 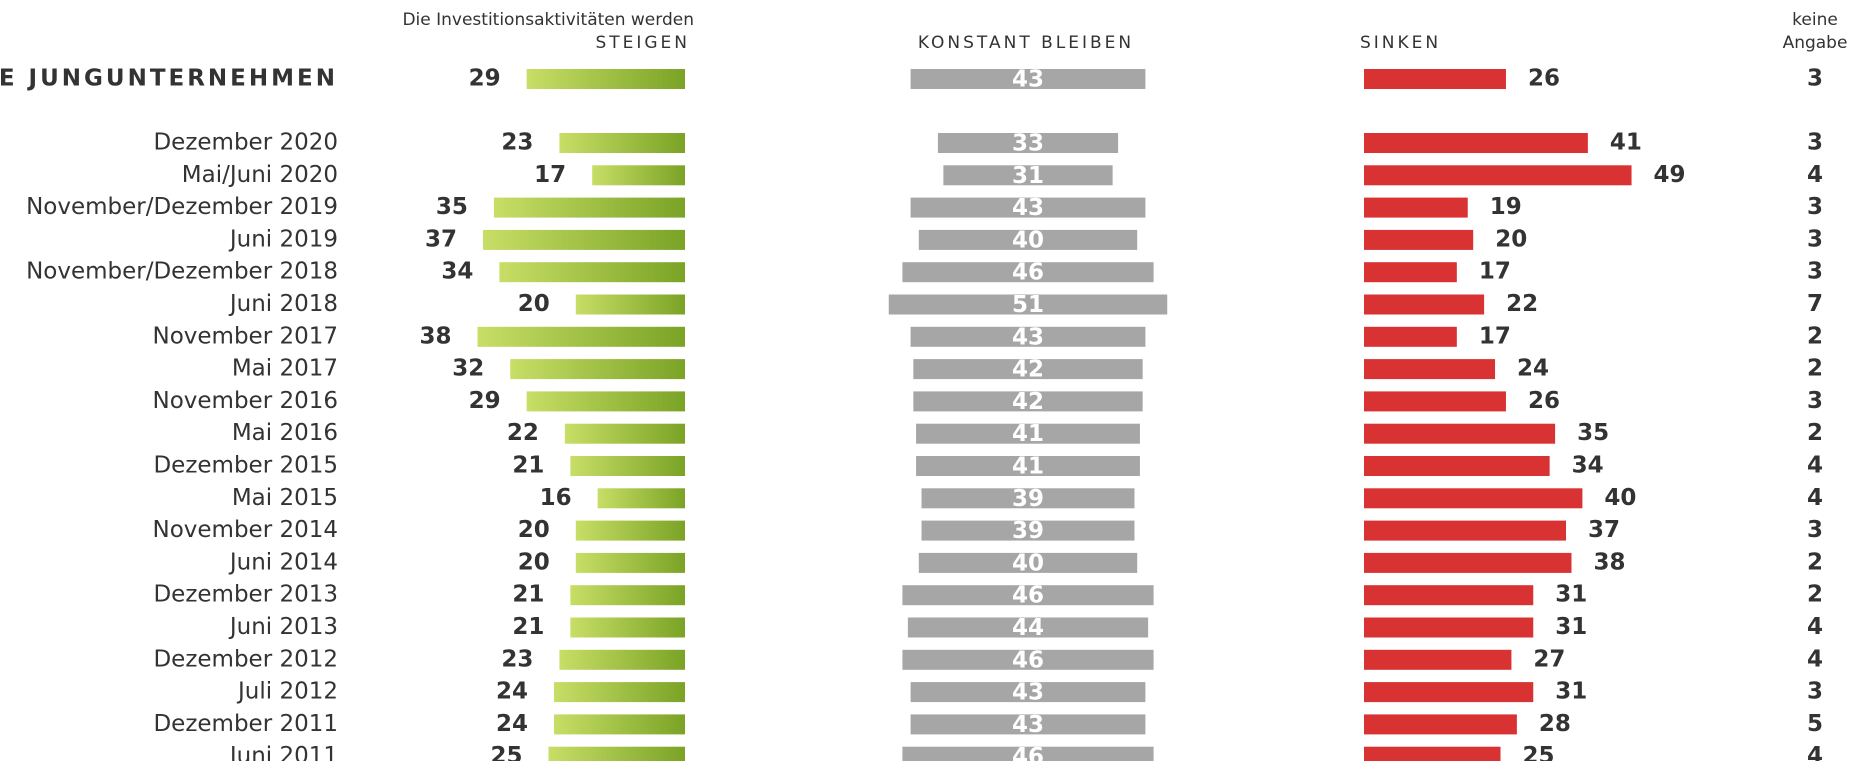 I want to click on column-header: SINKEN, so click(x=1400, y=43).